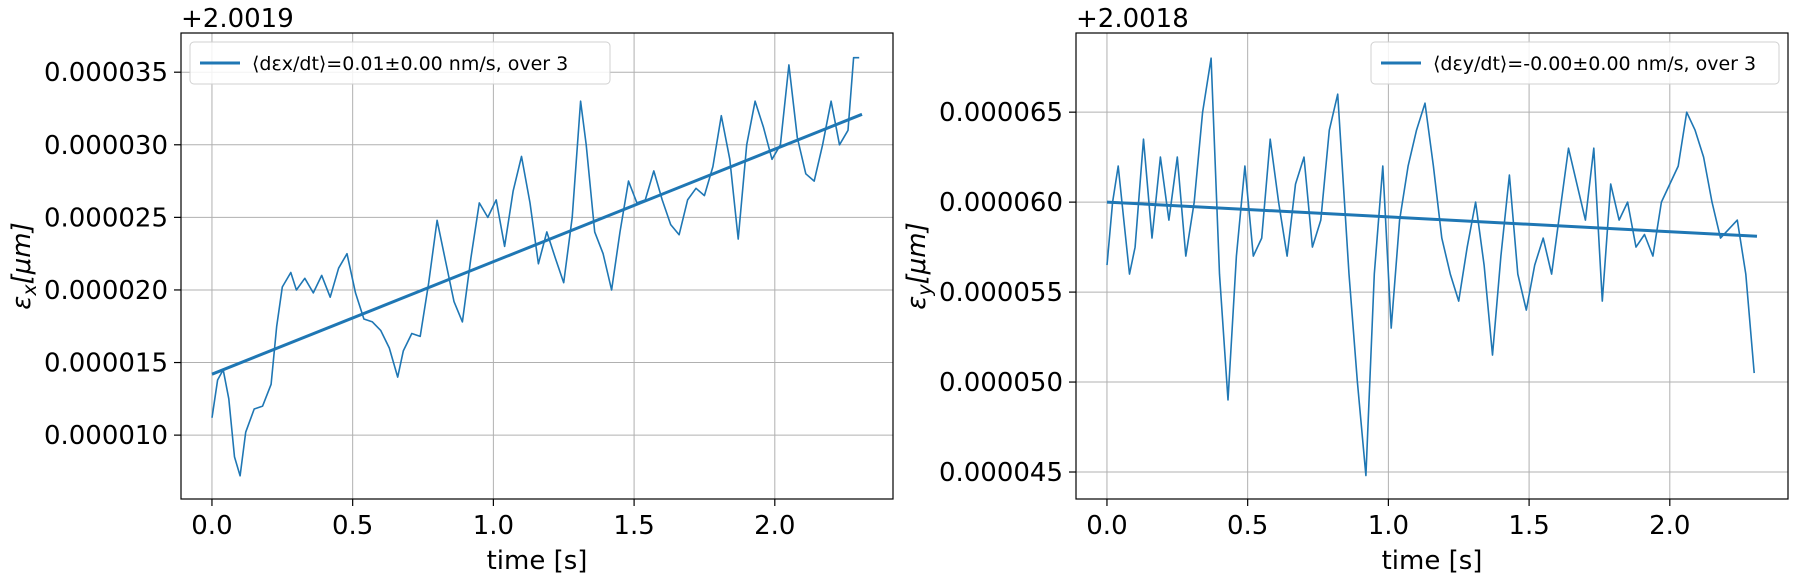 This screenshot has width=1800, height=576. What do you see at coordinates (106, 291) in the screenshot?
I see `y-tick-label: 0.000020` at bounding box center [106, 291].